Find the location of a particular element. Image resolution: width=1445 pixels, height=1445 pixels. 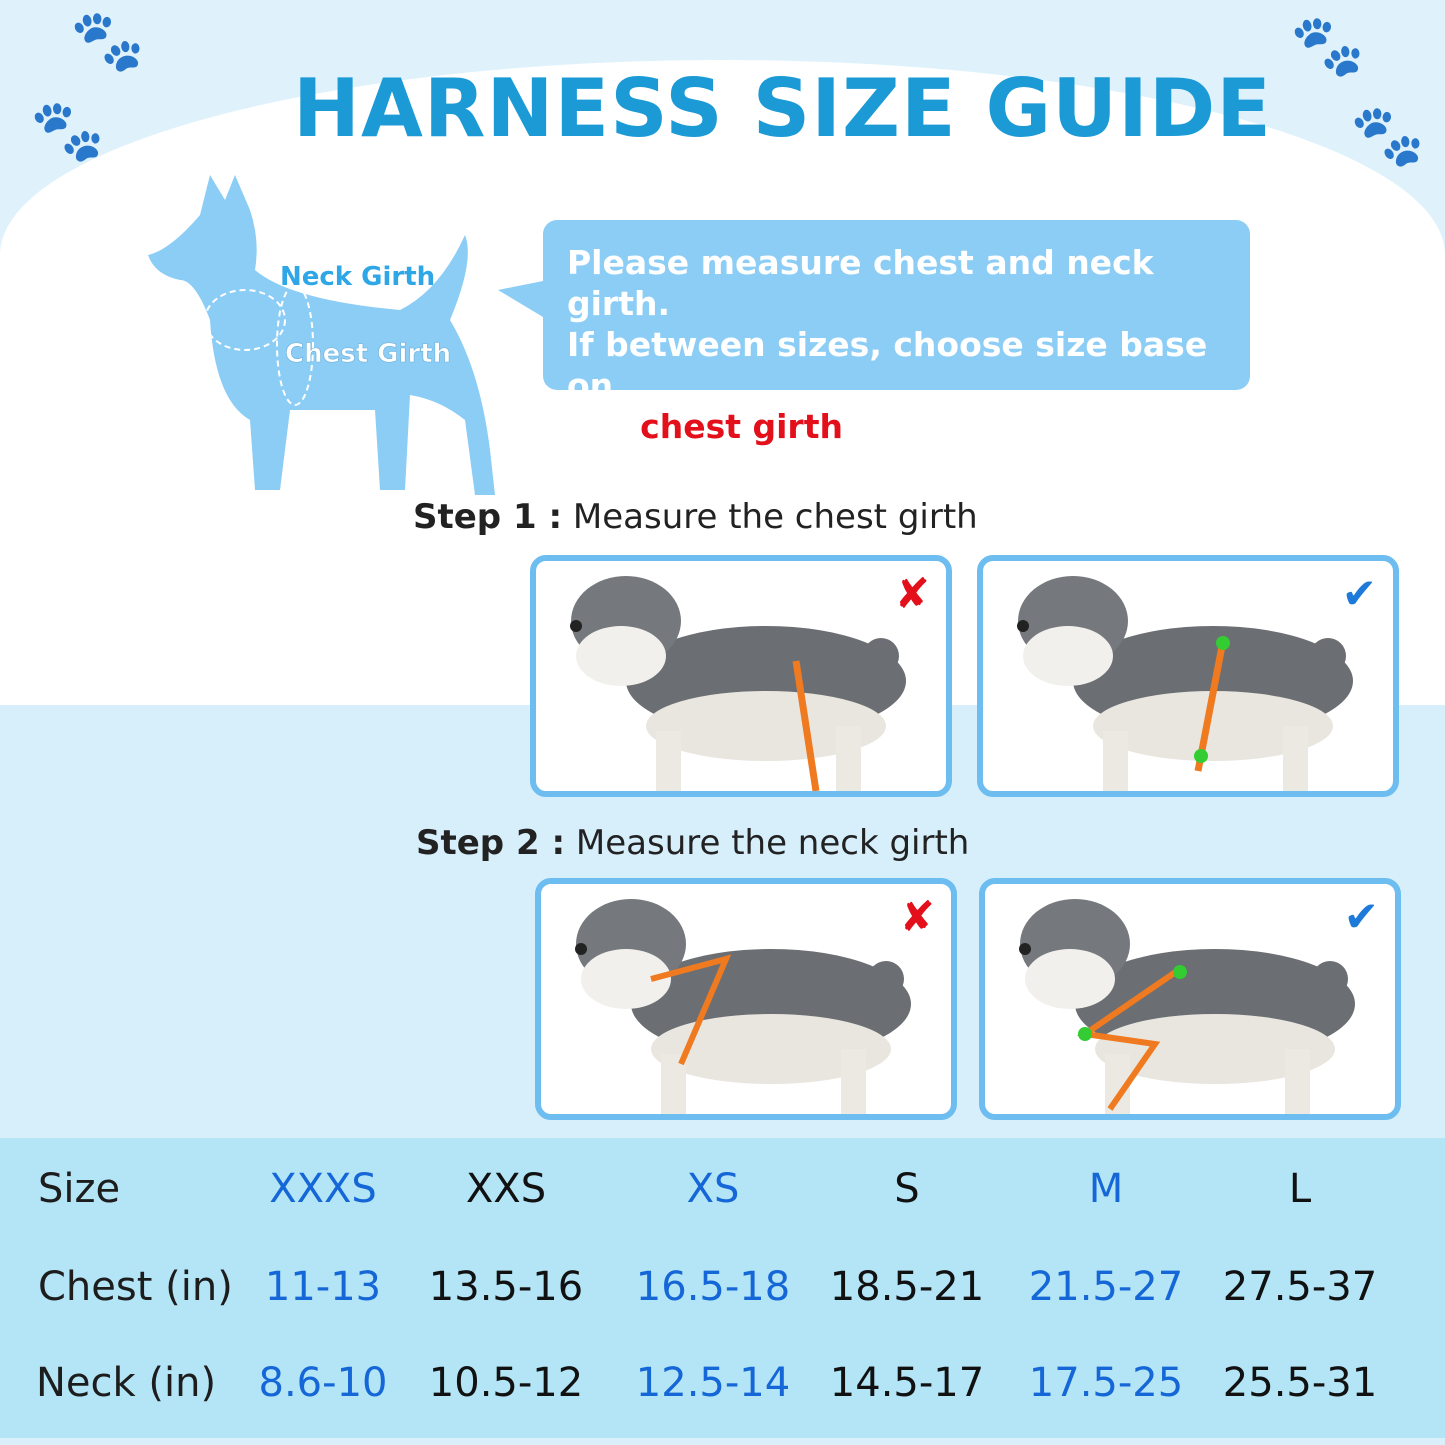

neck-value: 17.5-25 is located at coordinates (1106, 1383).